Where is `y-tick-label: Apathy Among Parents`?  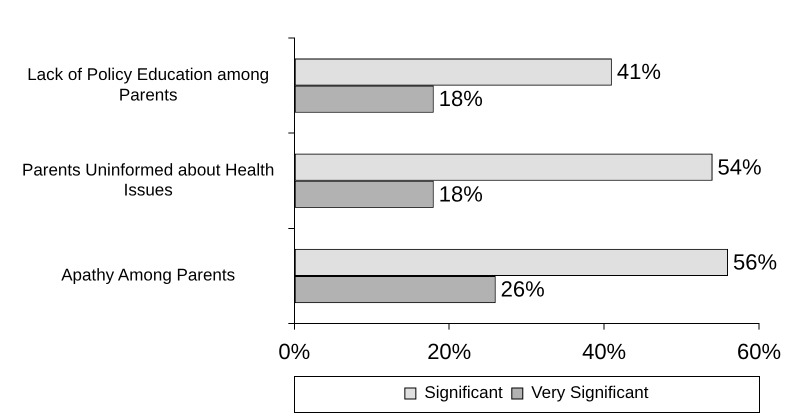 y-tick-label: Apathy Among Parents is located at coordinates (148, 275).